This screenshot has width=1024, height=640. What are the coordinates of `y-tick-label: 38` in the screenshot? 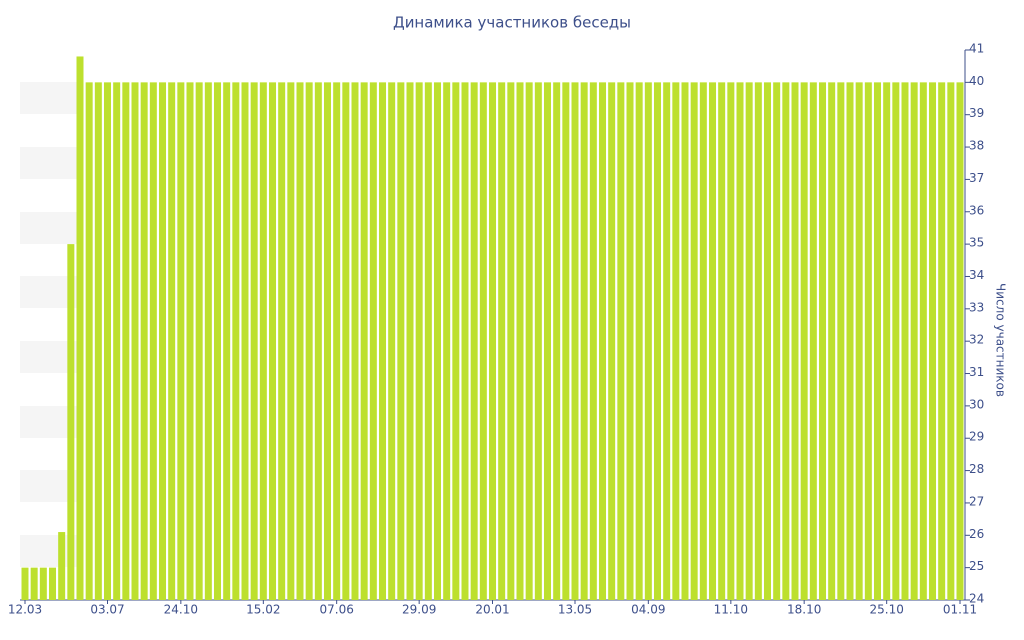 It's located at (976, 146).